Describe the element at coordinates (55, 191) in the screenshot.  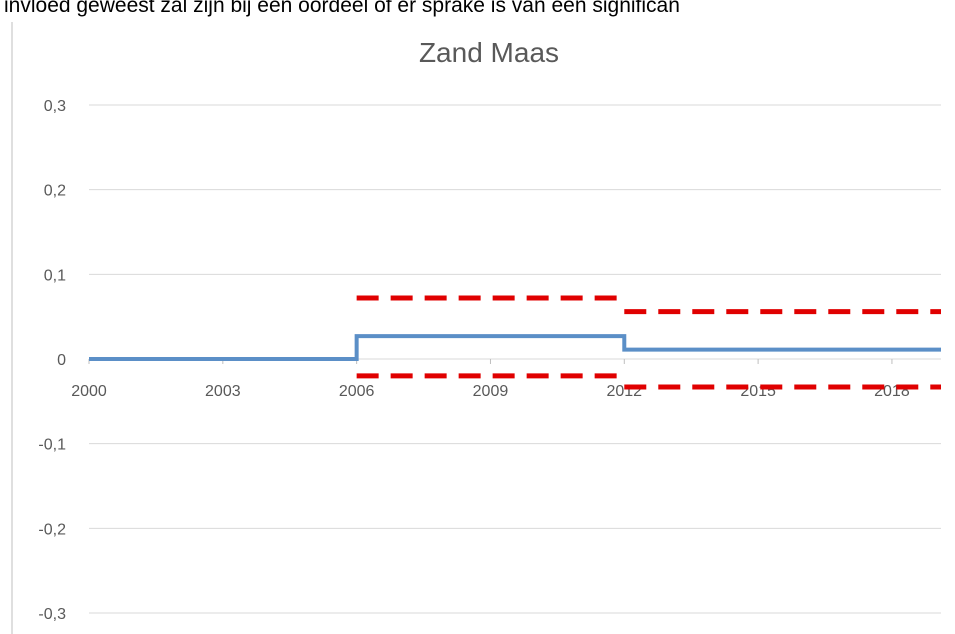
I see `y-tick-label: 0,2` at that location.